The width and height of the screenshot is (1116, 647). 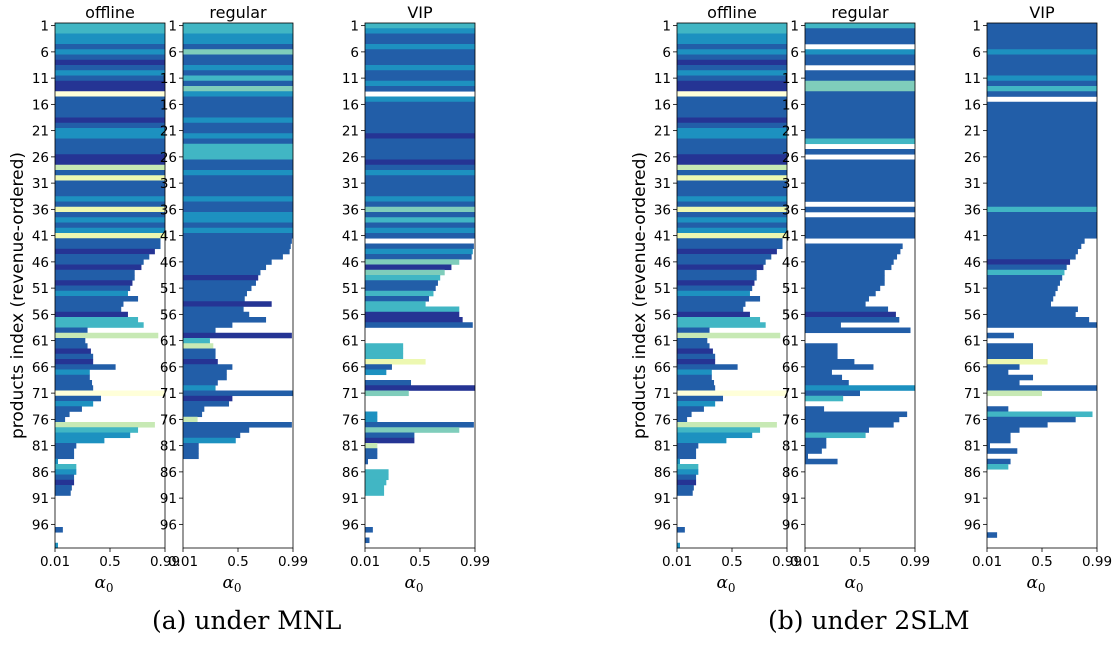 I want to click on y-axis-label: products index (revenue-ordered), so click(x=18, y=295).